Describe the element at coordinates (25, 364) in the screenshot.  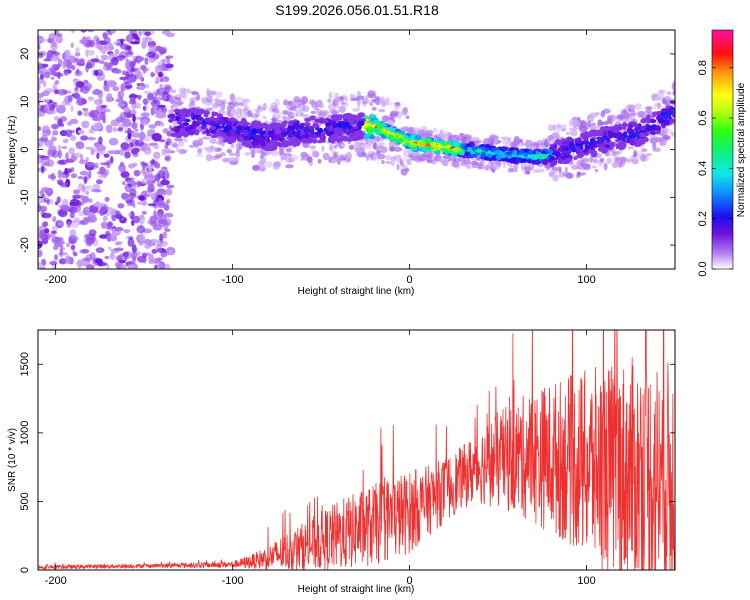
I see `y-tick-label: 1500` at that location.